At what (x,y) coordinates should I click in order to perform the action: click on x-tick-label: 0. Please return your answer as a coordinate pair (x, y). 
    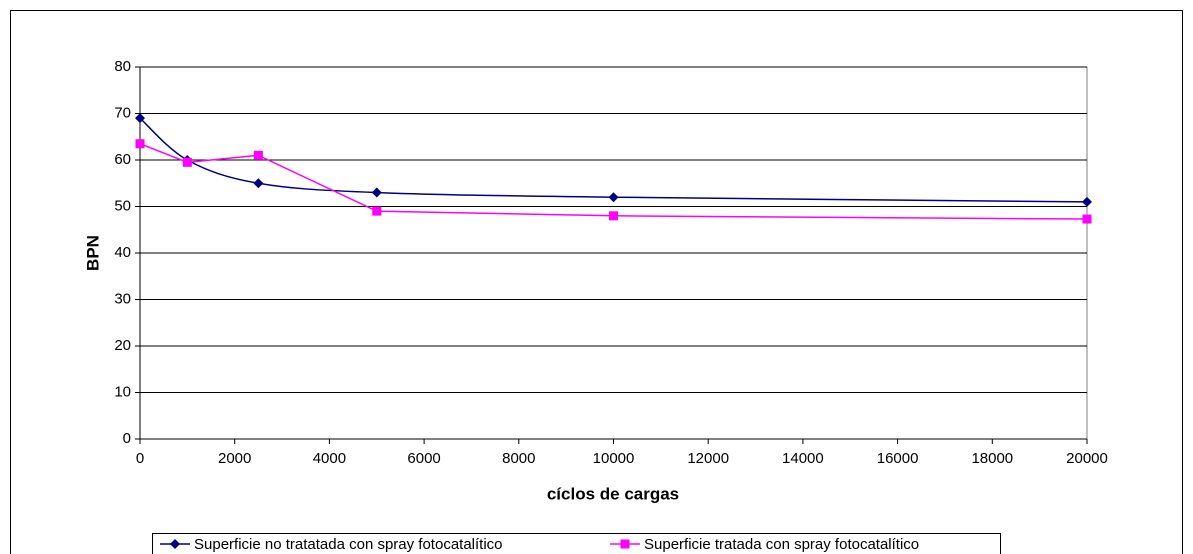
    Looking at the image, I should click on (140, 458).